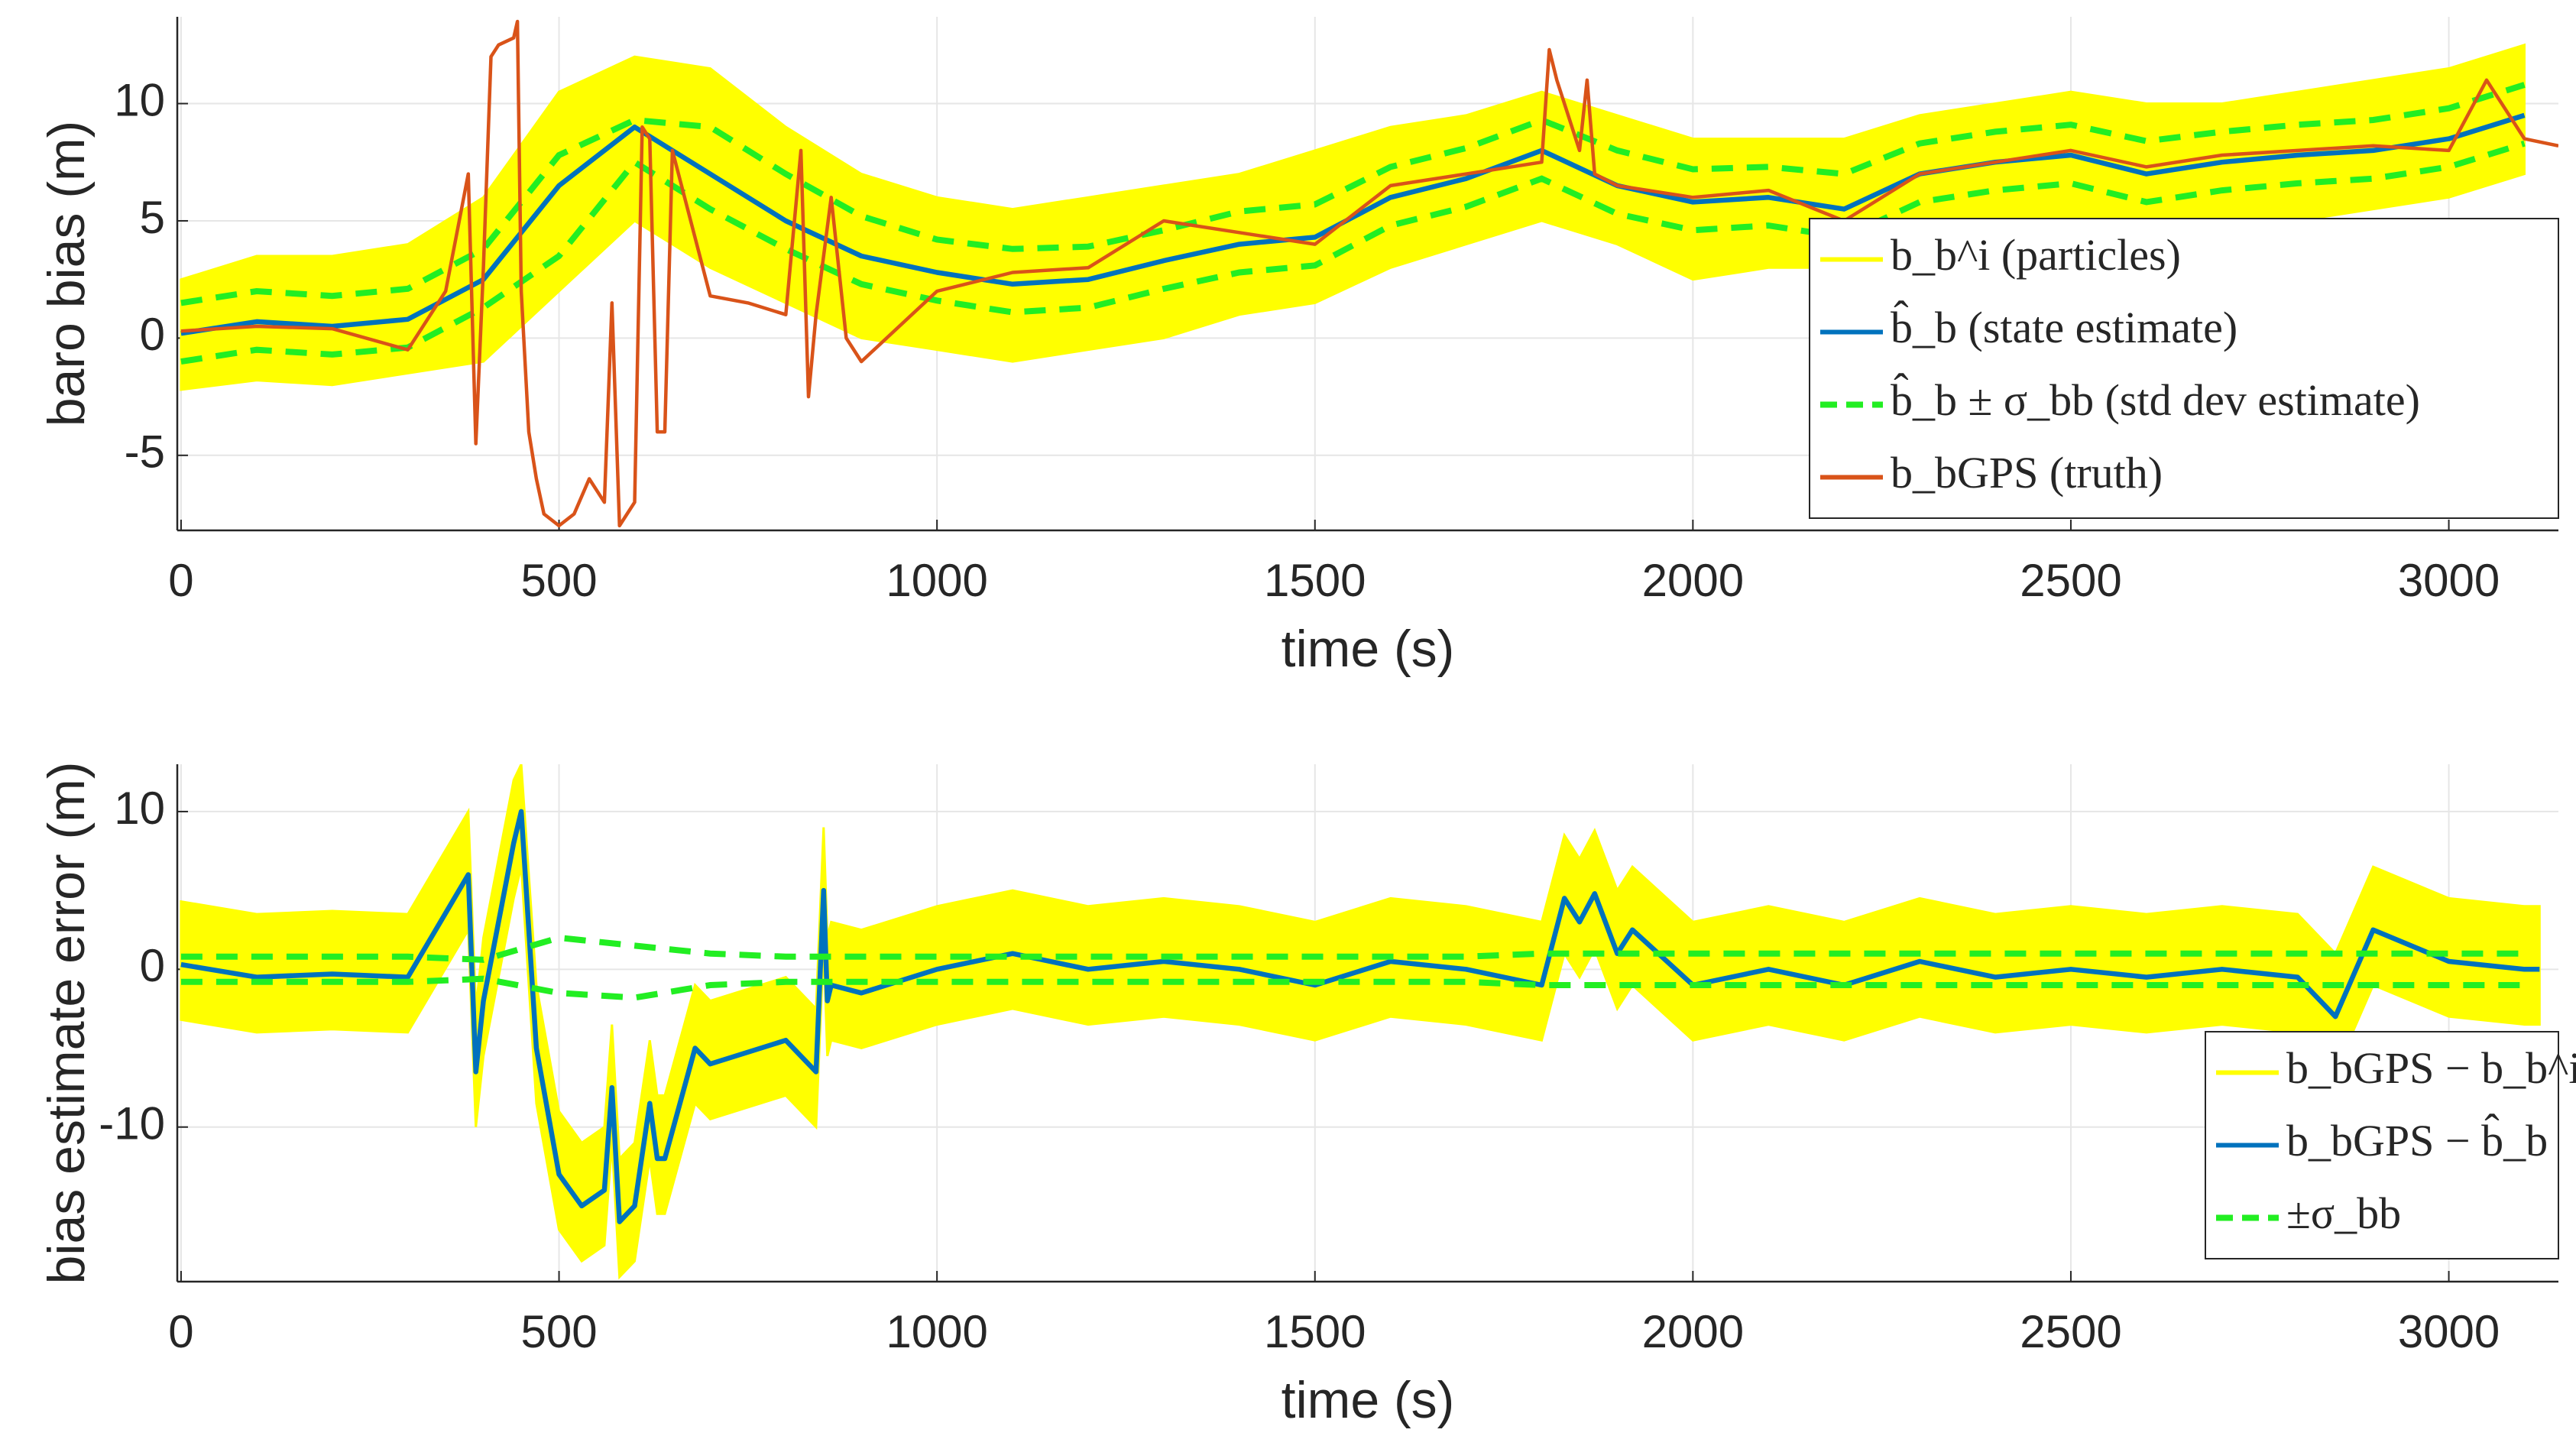 The height and width of the screenshot is (1449, 2576). I want to click on legend-label: ±σ_bb, so click(2343, 1213).